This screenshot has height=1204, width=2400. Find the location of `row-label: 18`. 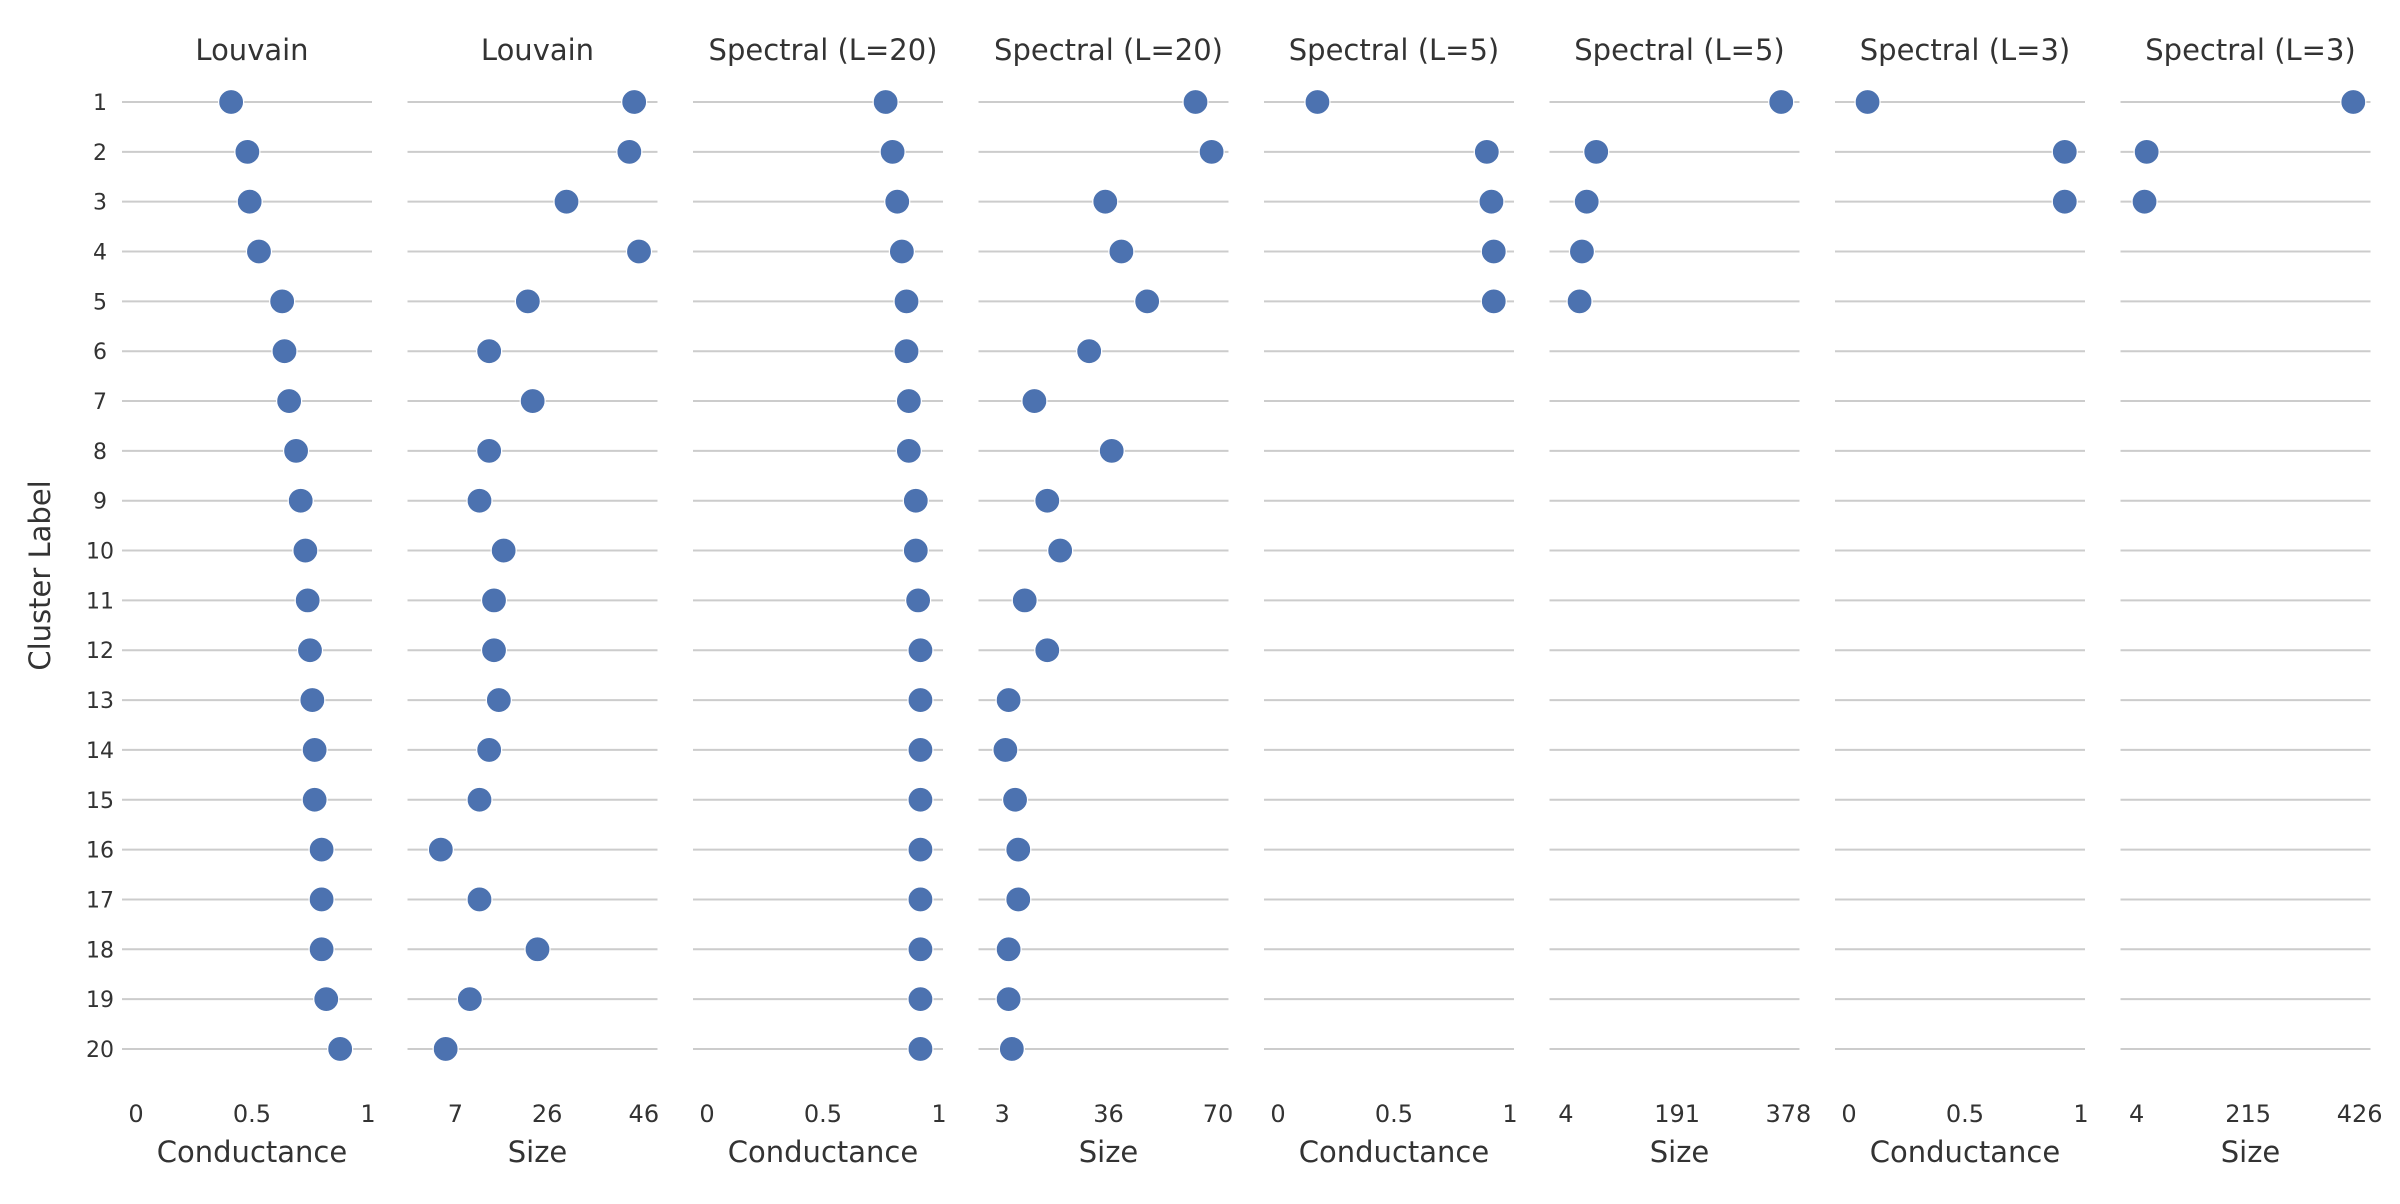

row-label: 18 is located at coordinates (100, 950).